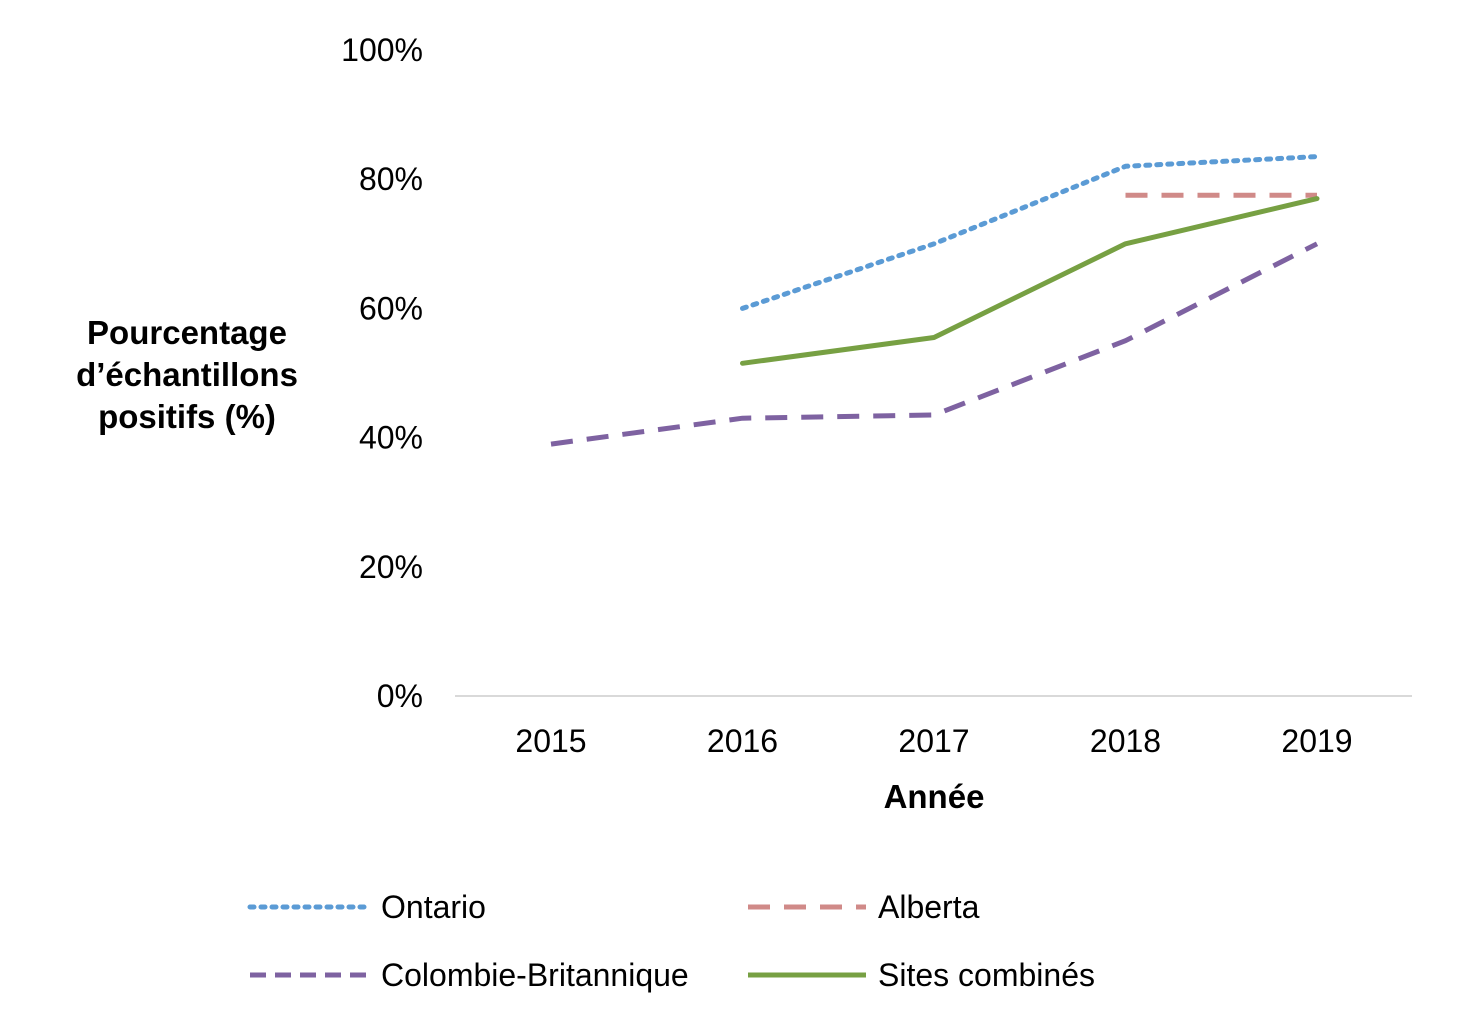 Image resolution: width=1464 pixels, height=1030 pixels. What do you see at coordinates (929, 907) in the screenshot?
I see `legend-label-alberta: Alberta` at bounding box center [929, 907].